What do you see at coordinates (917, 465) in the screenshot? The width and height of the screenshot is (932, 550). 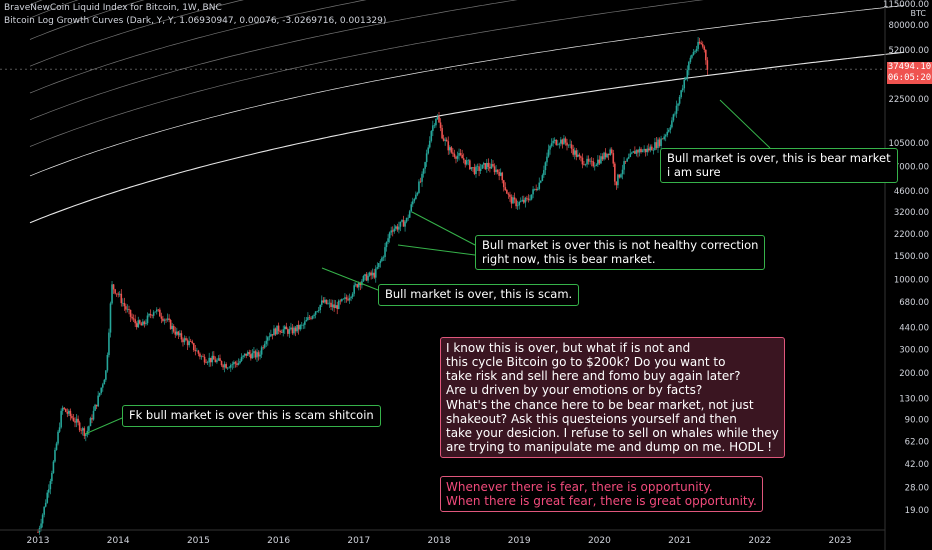 I see `y-tick-label: 42.00` at bounding box center [917, 465].